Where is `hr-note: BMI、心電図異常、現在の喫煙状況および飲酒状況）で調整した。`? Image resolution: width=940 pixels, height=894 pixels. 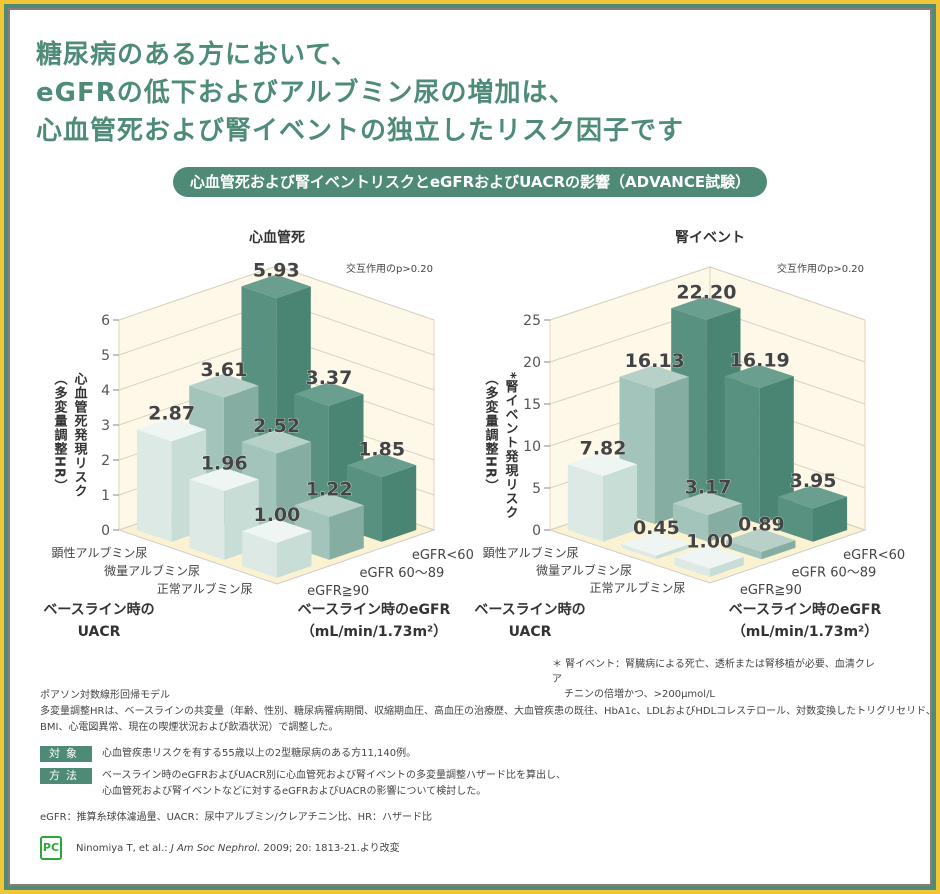
hr-note: BMI、心電図異常、現在の喫煙状況および飲酒状況）で調整した。 is located at coordinates (189, 727).